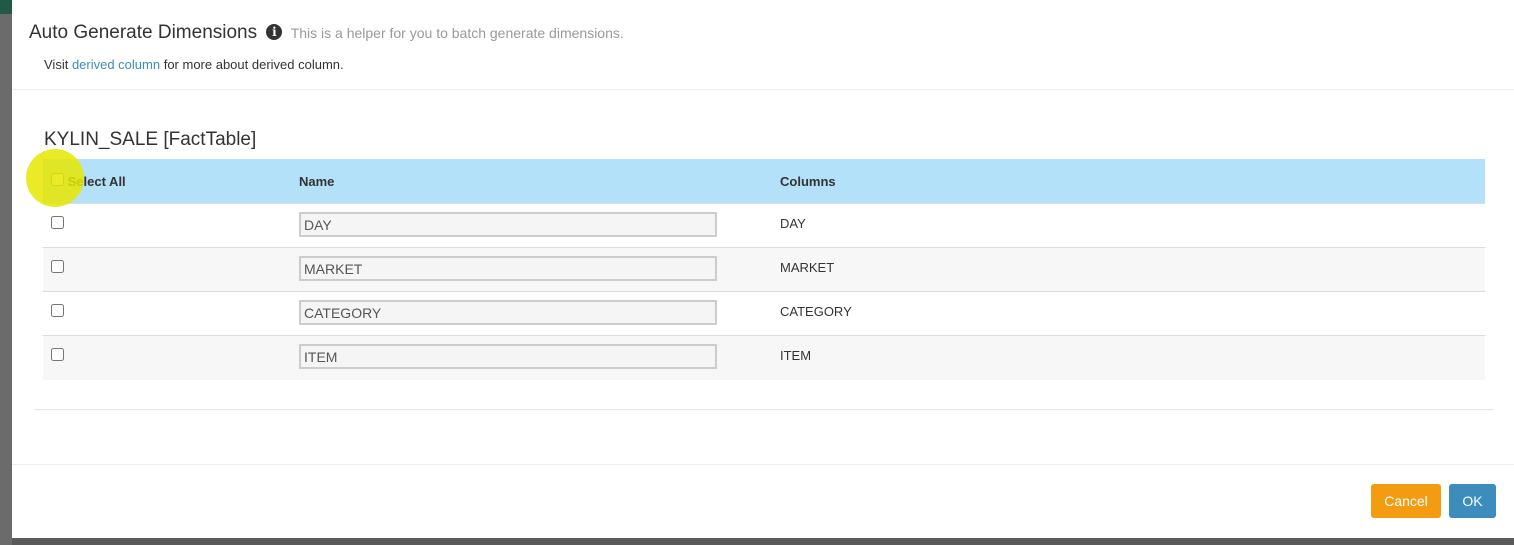 The image size is (1514, 545). Describe the element at coordinates (274, 32) in the screenshot. I see `info-circle-icon: i` at that location.